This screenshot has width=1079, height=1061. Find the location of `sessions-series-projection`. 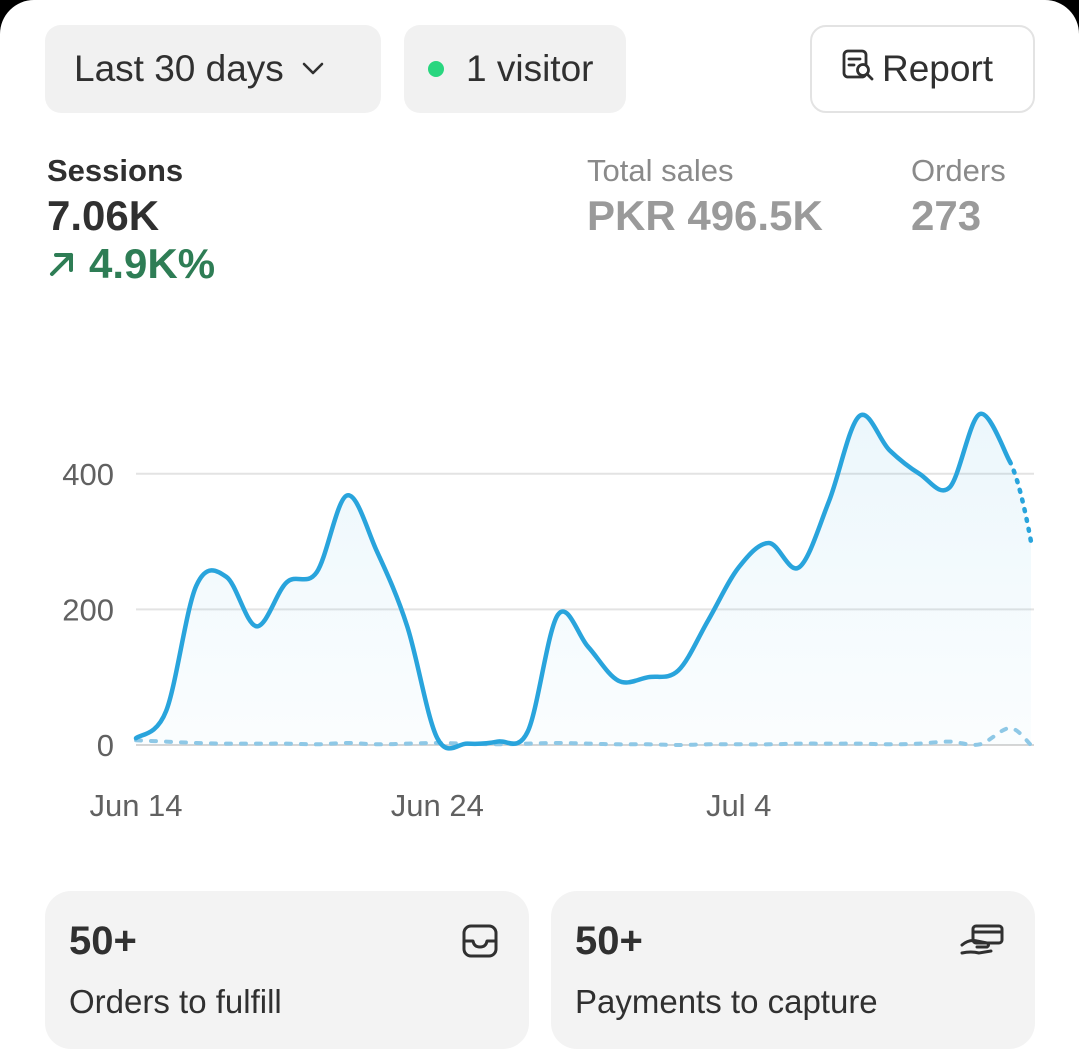

sessions-series-projection is located at coordinates (1020, 501).